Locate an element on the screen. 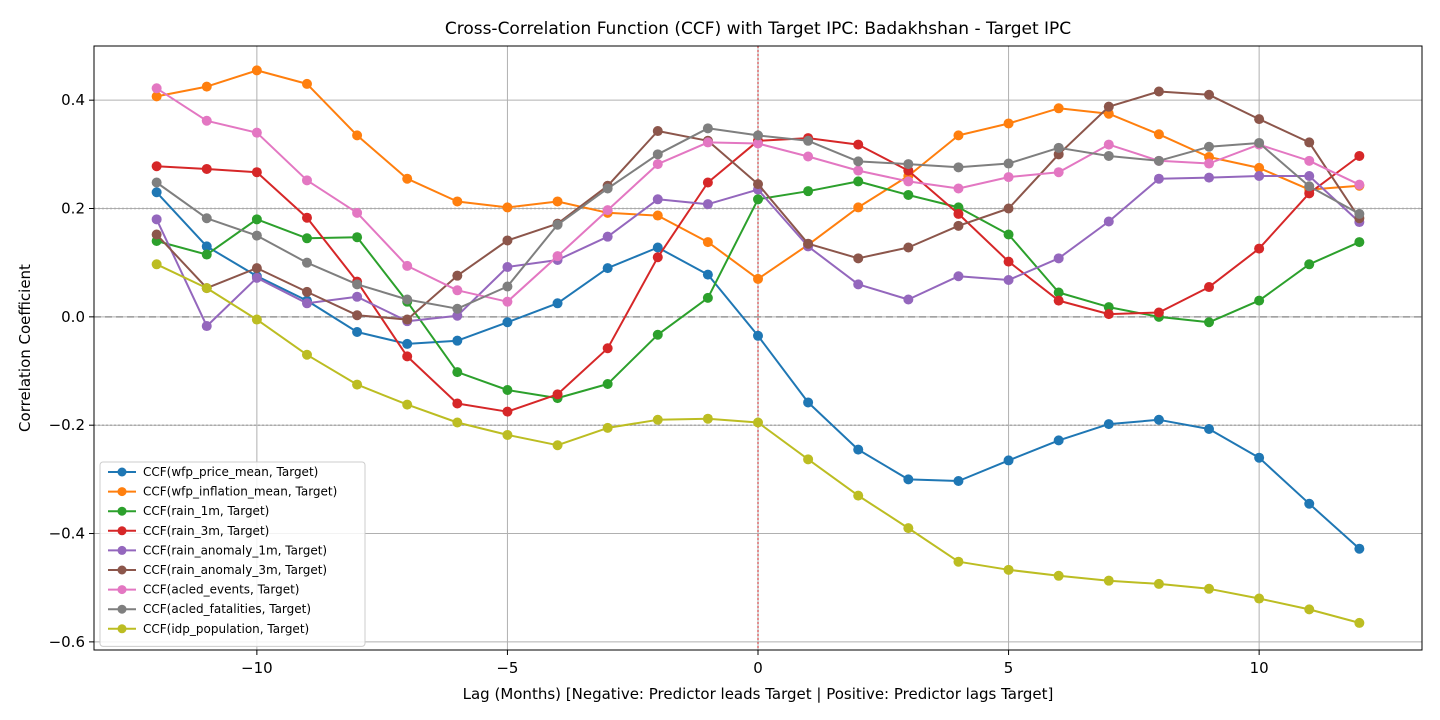  x-tick-label: −10 is located at coordinates (257, 668).